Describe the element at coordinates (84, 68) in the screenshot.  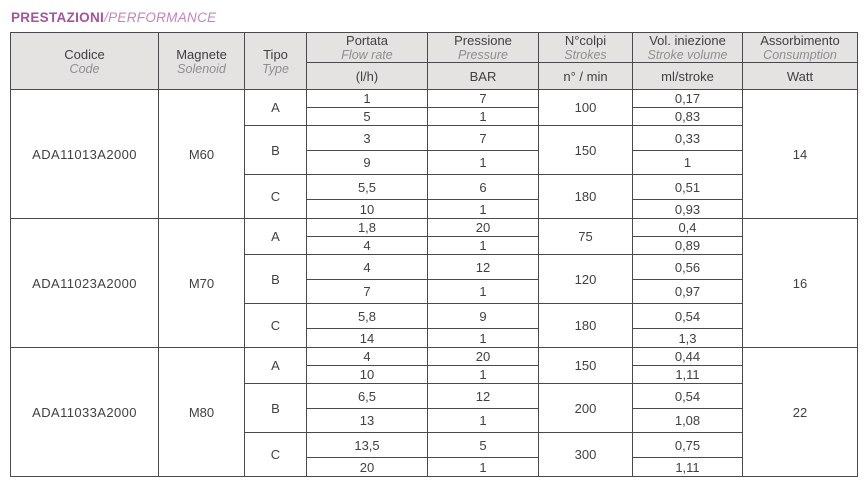
I see `header-code-en: Code` at that location.